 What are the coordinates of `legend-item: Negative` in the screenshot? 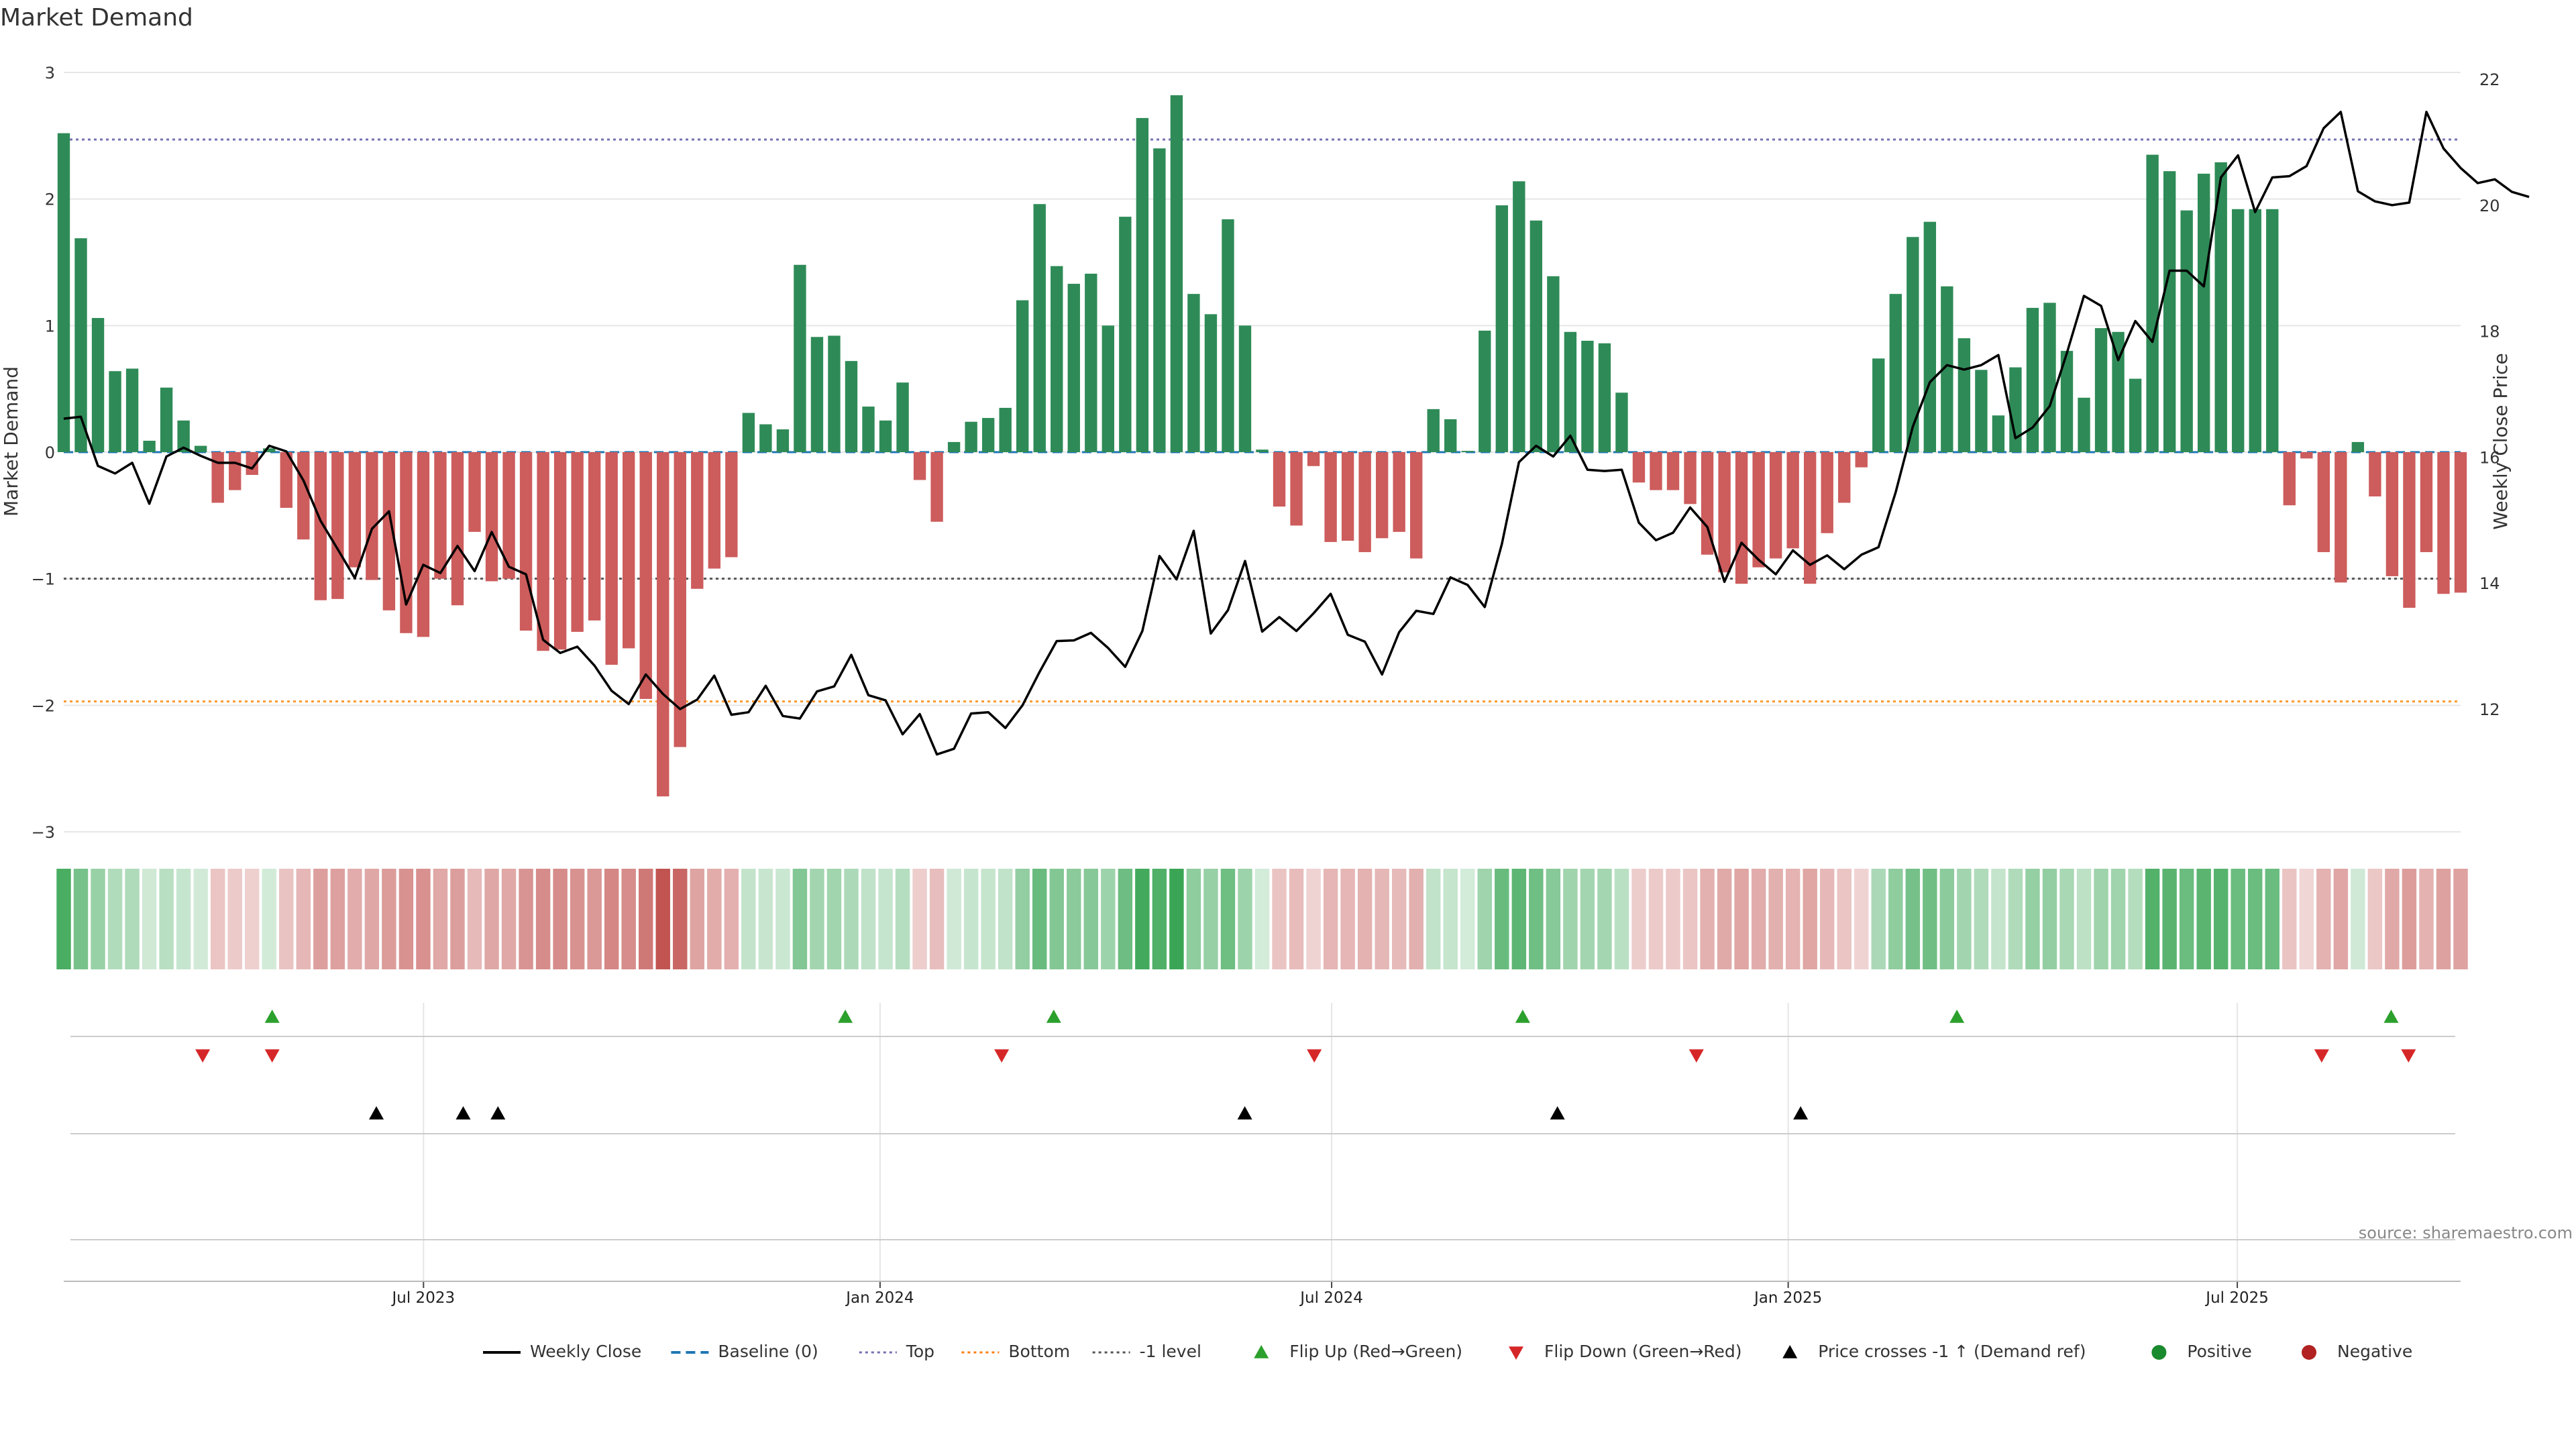 It's located at (2357, 1351).